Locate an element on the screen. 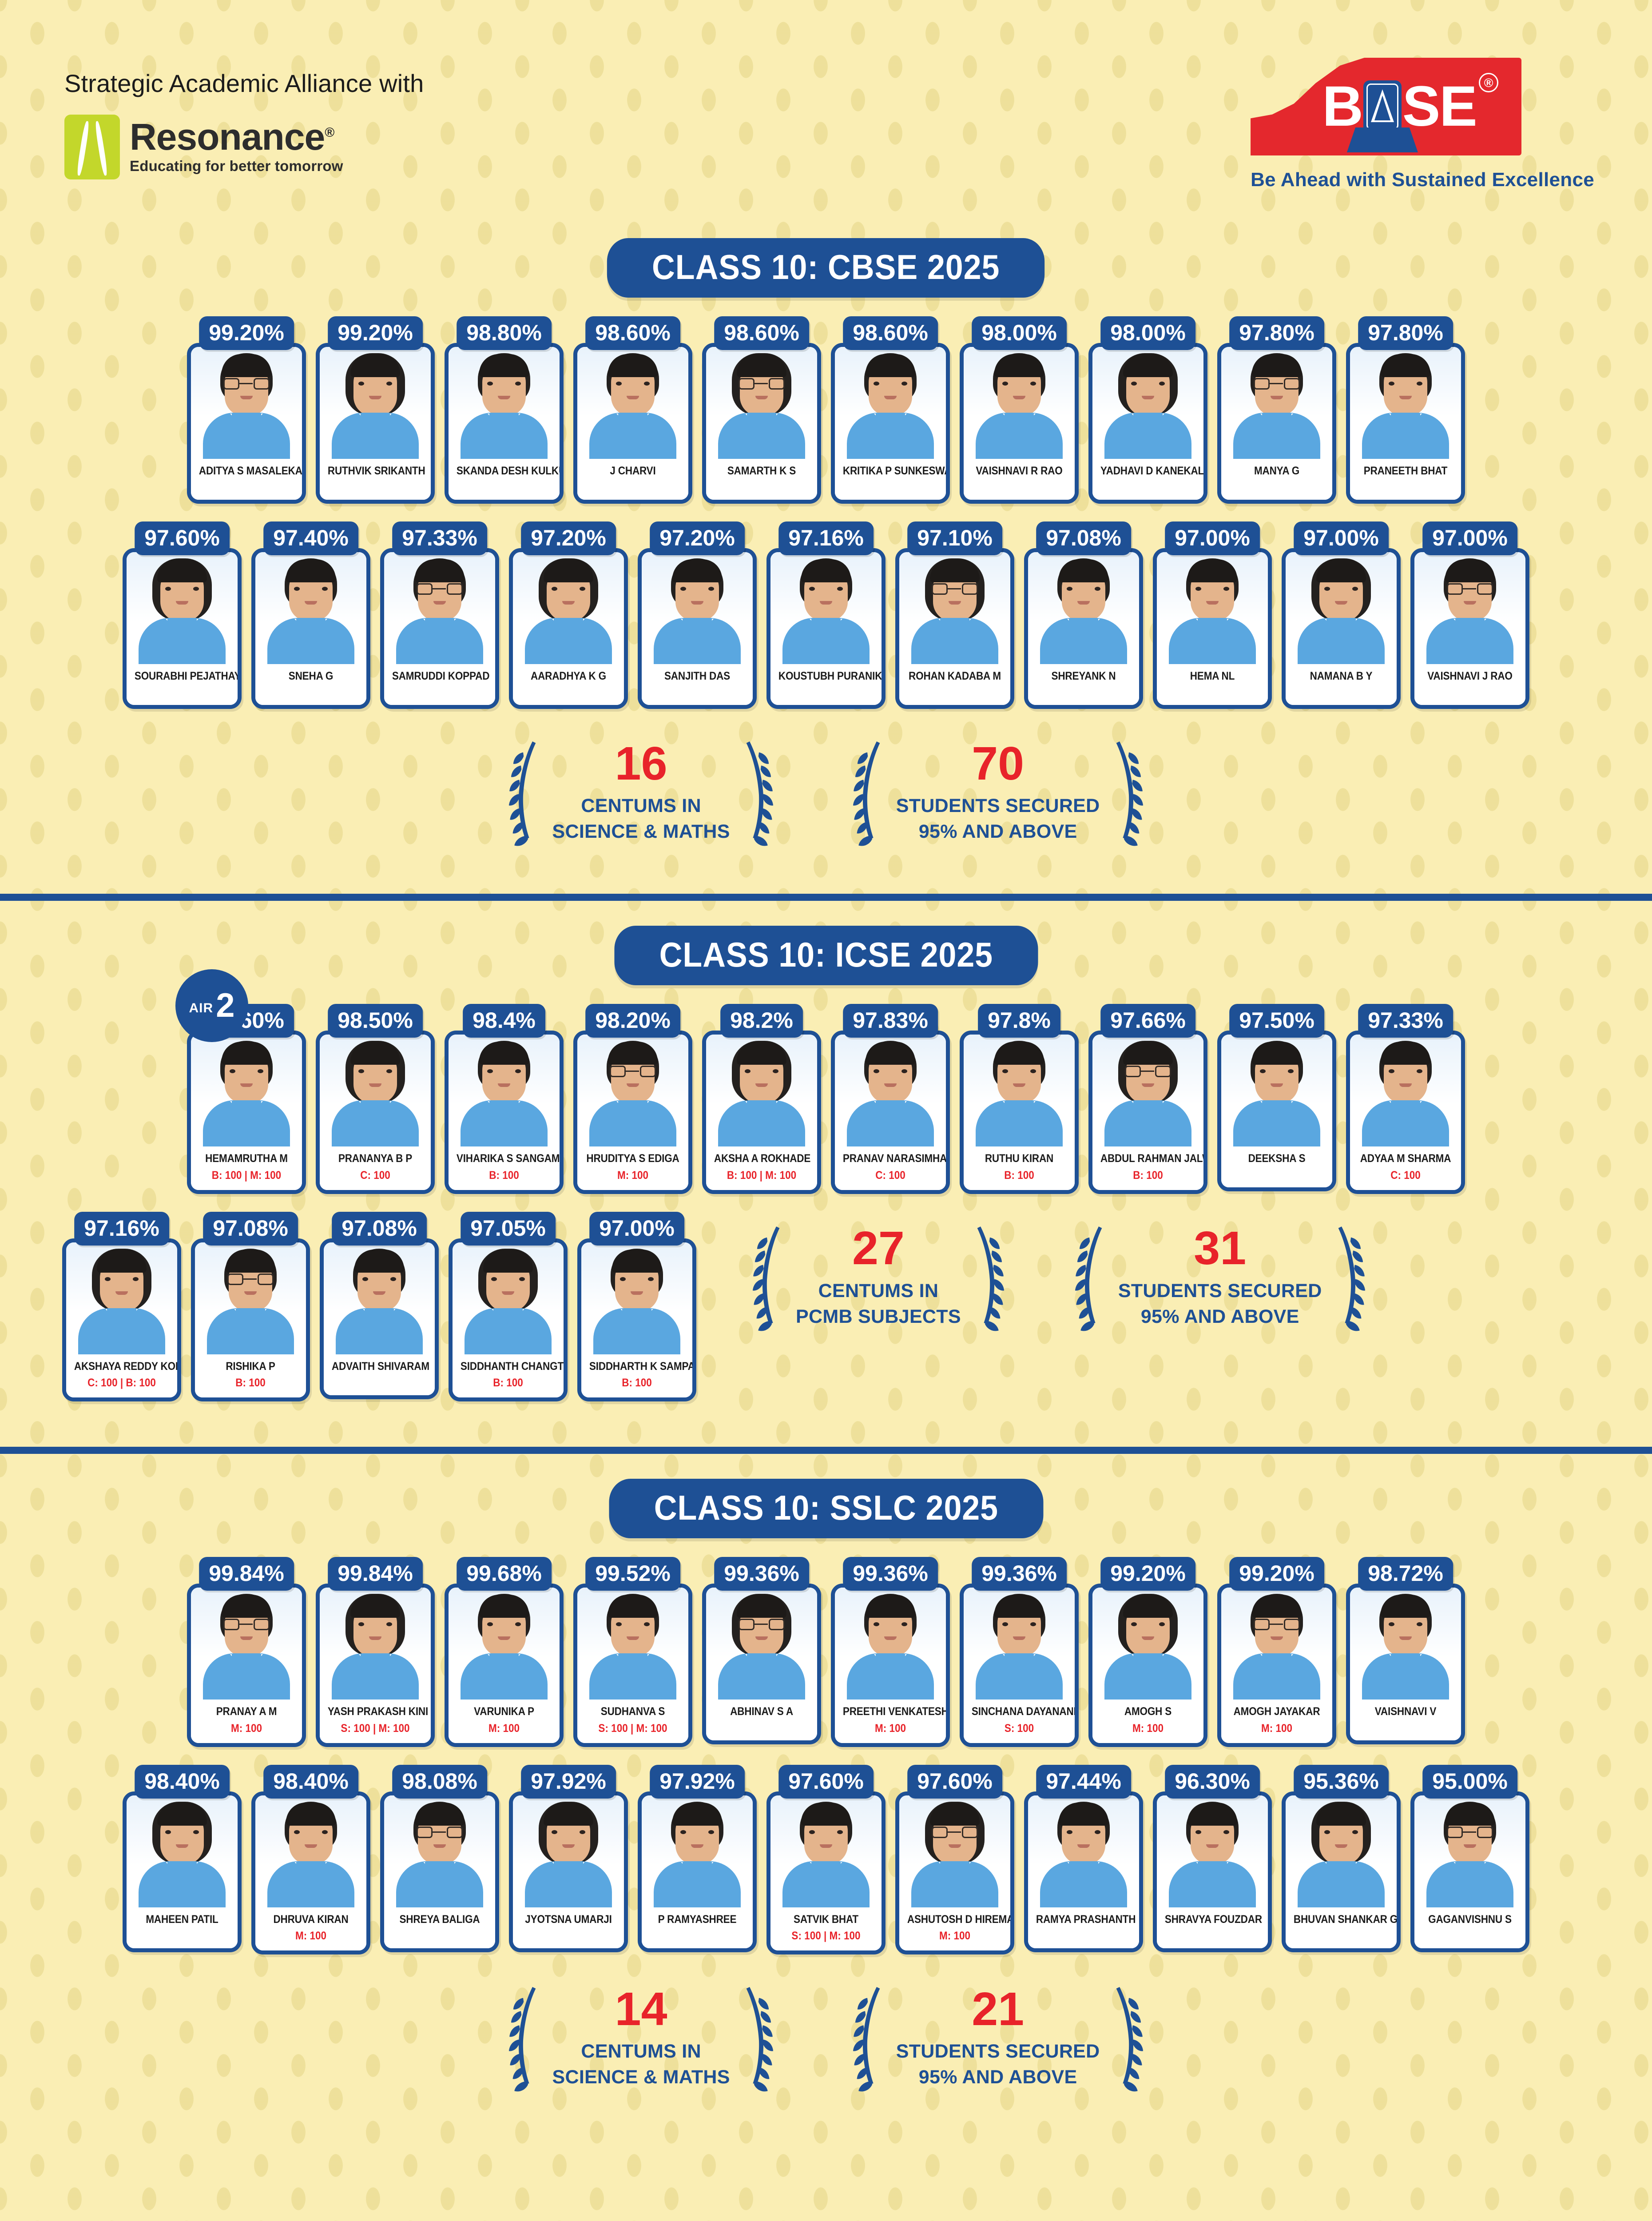 The height and width of the screenshot is (2221, 1652). student-card: 98.4% VIHARIKA S SANGAM B: 100 is located at coordinates (504, 1099).